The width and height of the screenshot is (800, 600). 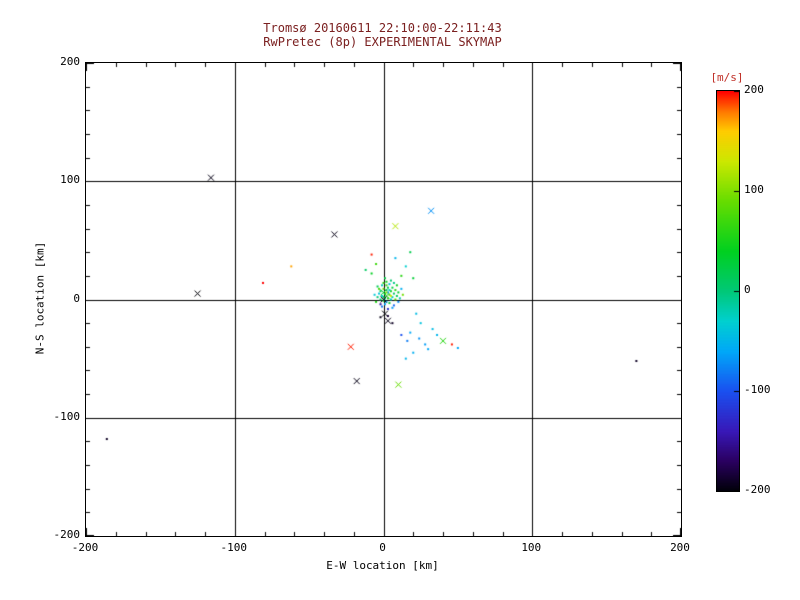 What do you see at coordinates (754, 189) in the screenshot?
I see `cb-tick-label: 100` at bounding box center [754, 189].